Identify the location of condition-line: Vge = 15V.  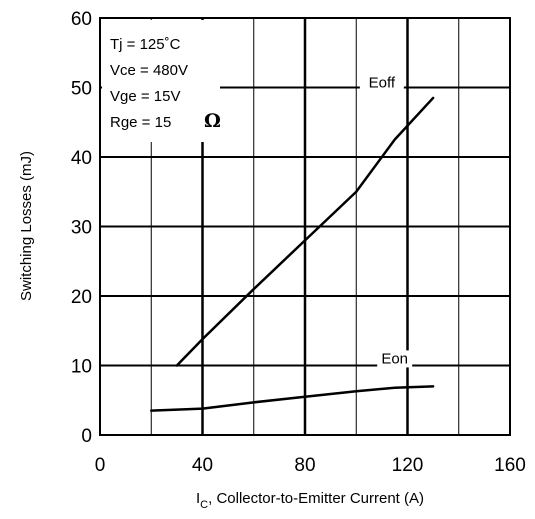
(145, 96).